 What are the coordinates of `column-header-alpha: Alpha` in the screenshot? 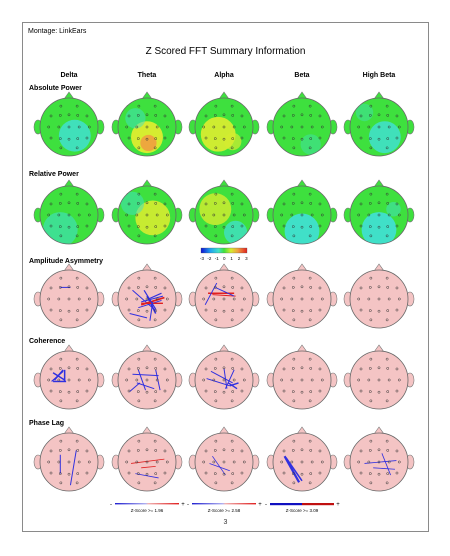 It's located at (224, 75).